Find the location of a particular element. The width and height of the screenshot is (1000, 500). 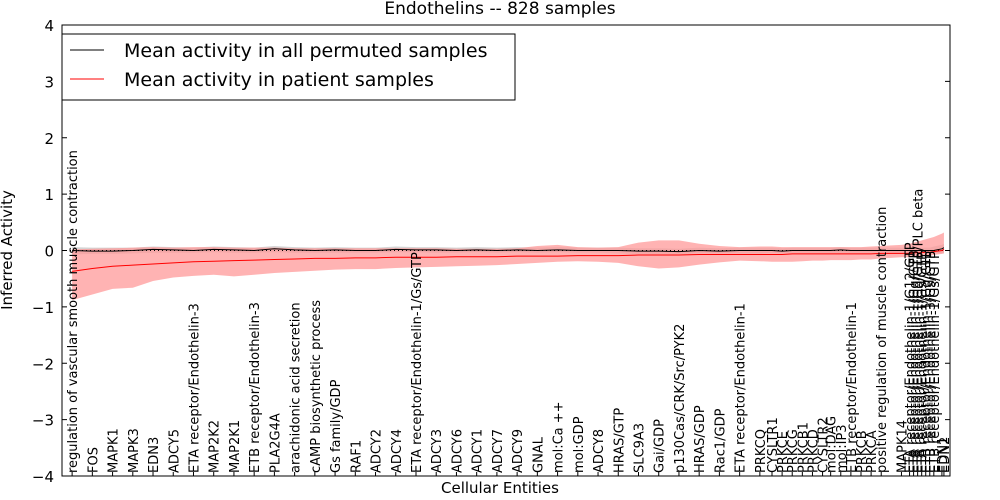

x-tick-label: EDN1 is located at coordinates (943, 455).